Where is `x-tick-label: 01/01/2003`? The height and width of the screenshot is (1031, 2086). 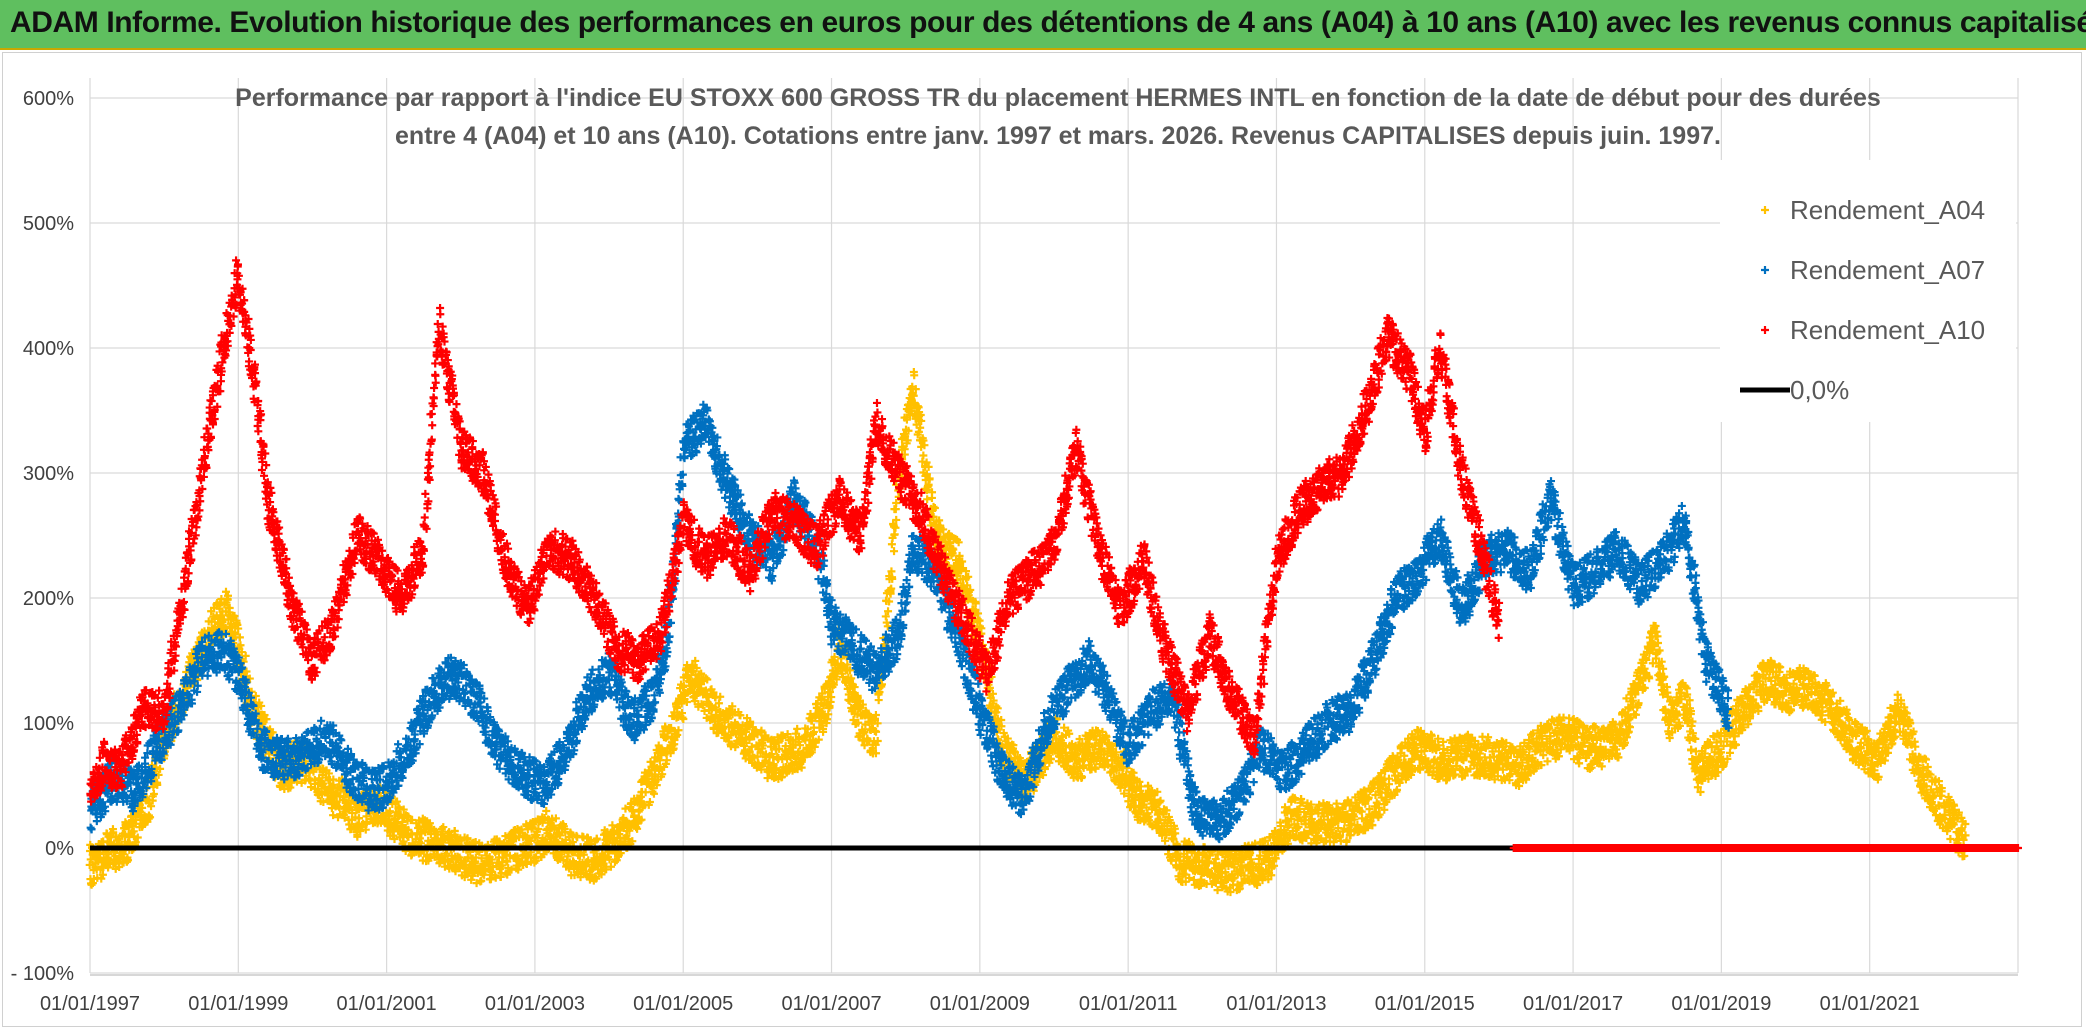
x-tick-label: 01/01/2003 is located at coordinates (535, 1004).